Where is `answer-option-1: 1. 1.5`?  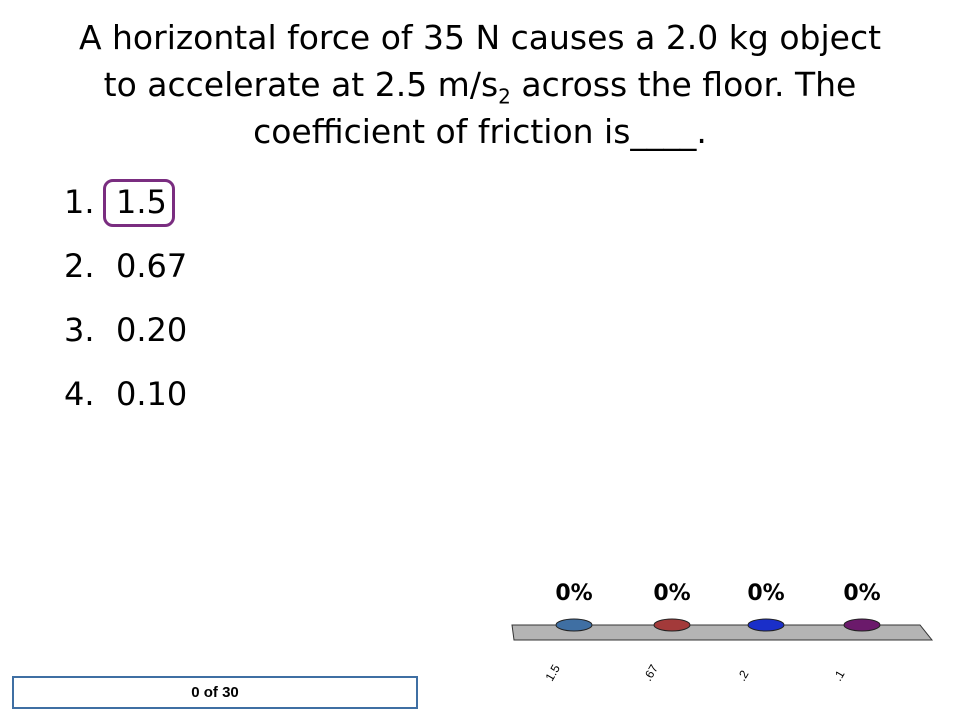
answer-option-1: 1. 1.5 is located at coordinates (127, 212).